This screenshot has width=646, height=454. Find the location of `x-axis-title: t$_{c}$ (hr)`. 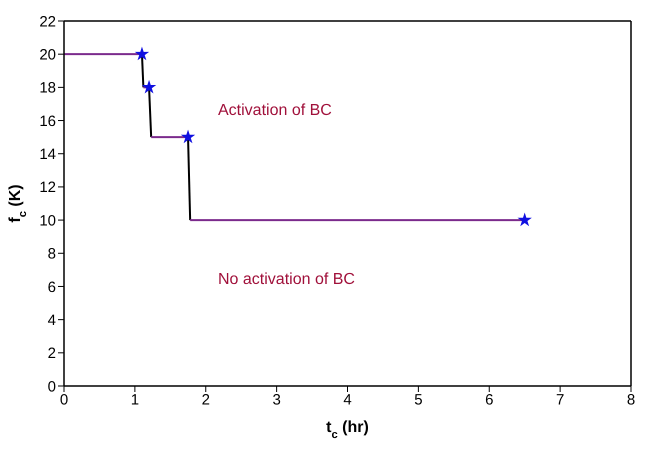

x-axis-title: t$_{c}$ (hr) is located at coordinates (347, 430).